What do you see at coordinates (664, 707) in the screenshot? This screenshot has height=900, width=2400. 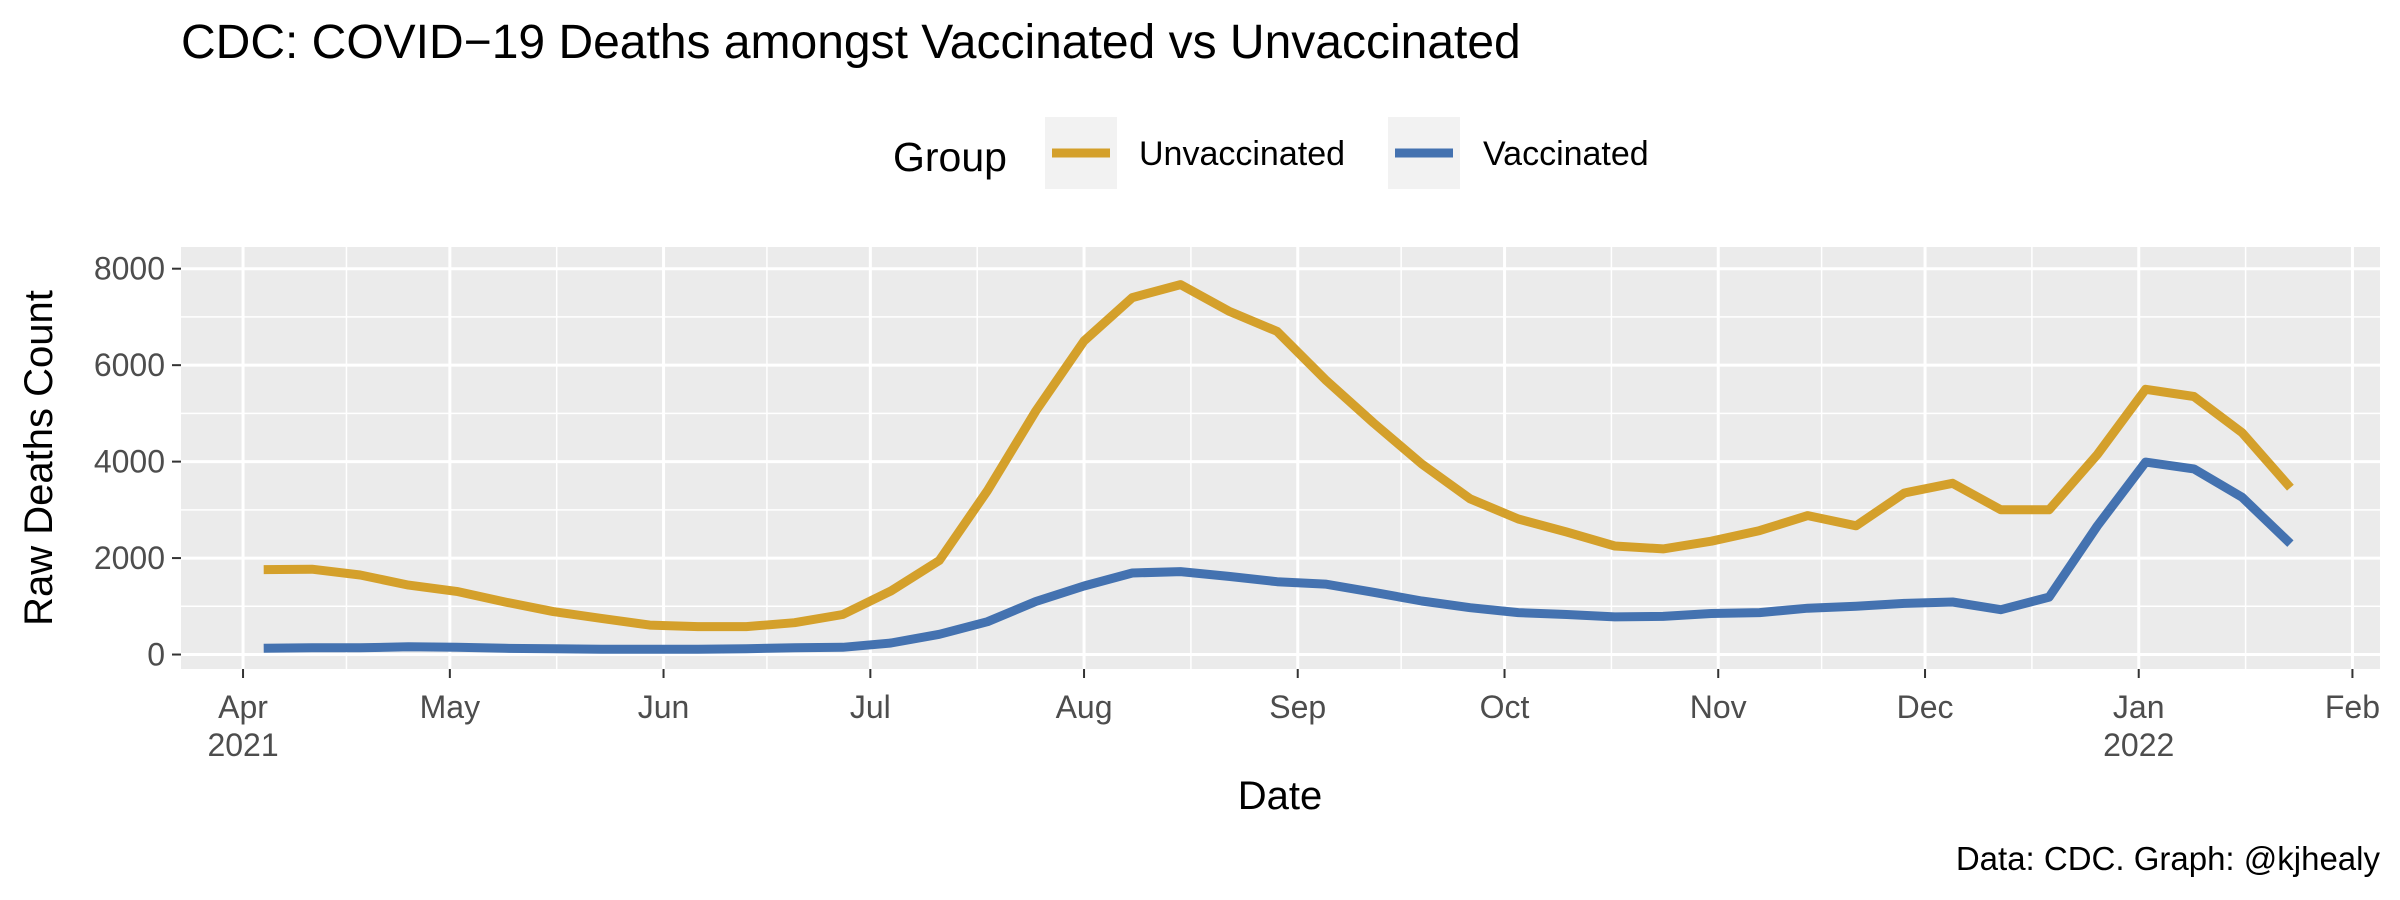 I see `x-tick-label: Jun` at bounding box center [664, 707].